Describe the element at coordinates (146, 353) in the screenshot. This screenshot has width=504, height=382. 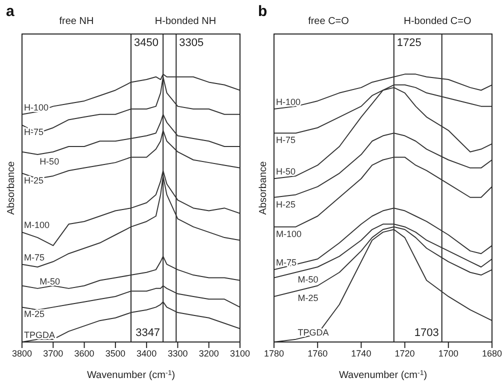
I see `x-tick-label: 3400` at that location.